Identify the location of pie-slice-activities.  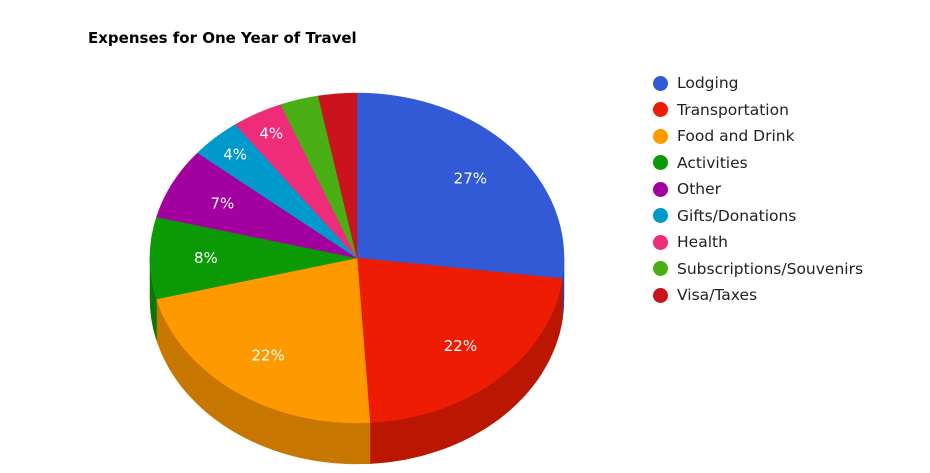
(253, 258).